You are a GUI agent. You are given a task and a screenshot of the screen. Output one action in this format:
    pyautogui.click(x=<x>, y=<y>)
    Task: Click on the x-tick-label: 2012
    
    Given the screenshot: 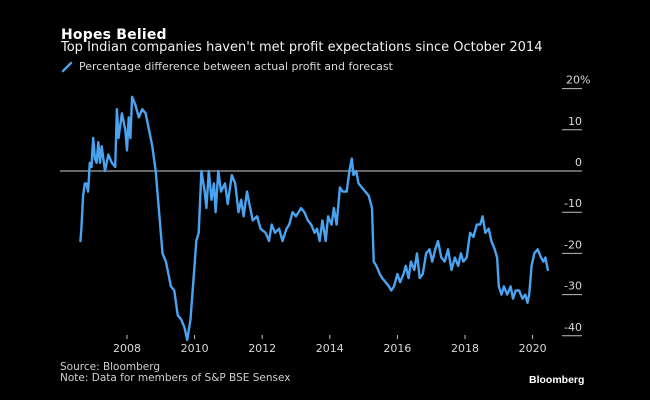 What is the action you would take?
    pyautogui.click(x=262, y=348)
    